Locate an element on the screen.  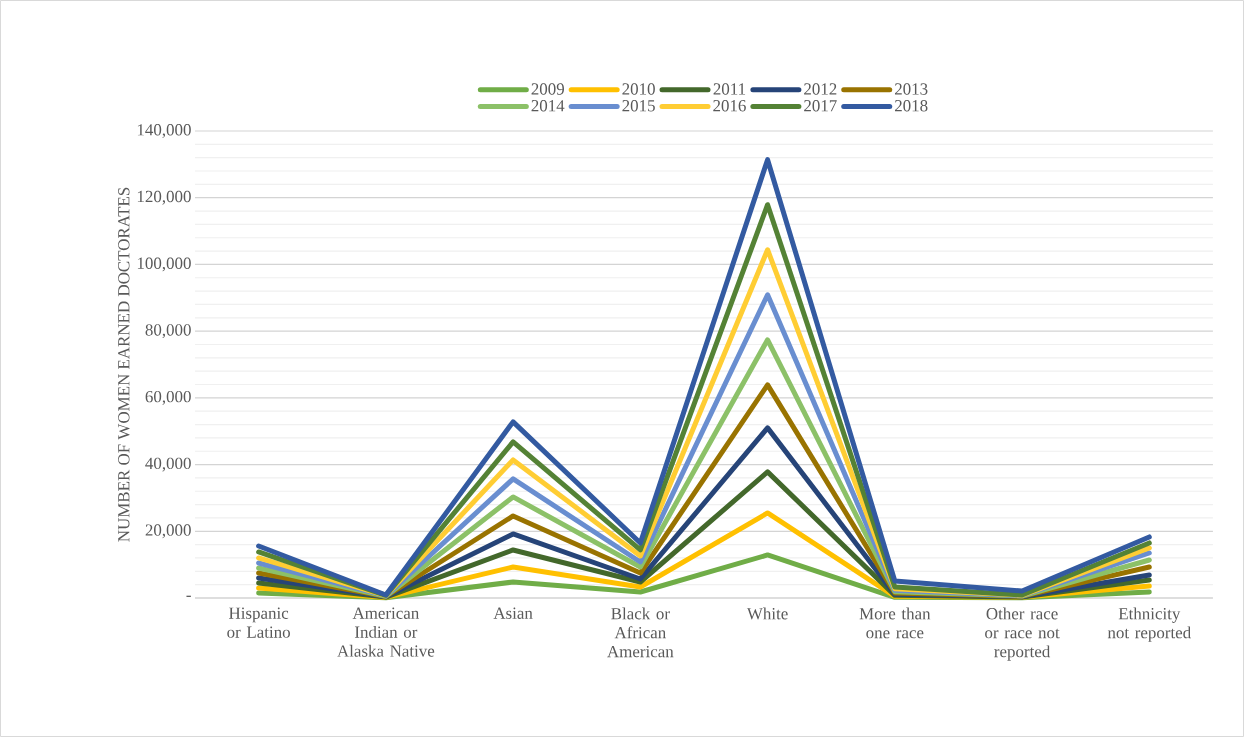
legend-label: 2010 is located at coordinates (638, 89).